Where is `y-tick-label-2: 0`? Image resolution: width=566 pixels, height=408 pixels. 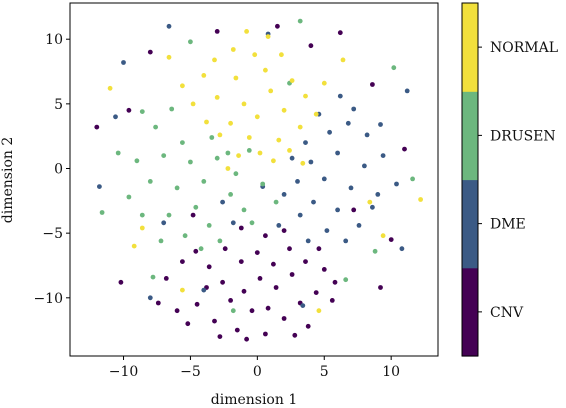 y-tick-label-2: 0 is located at coordinates (58, 170).